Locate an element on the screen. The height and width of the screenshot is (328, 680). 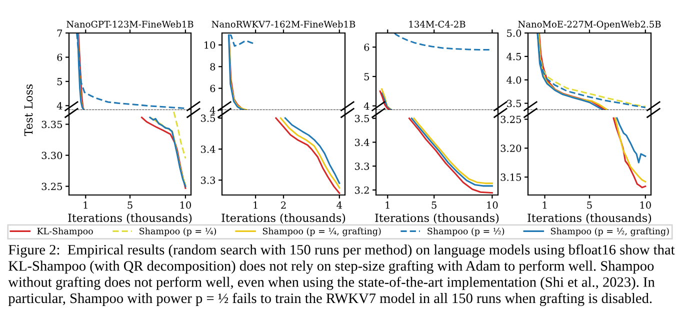
chart-title: 134M-C4-2B is located at coordinates (437, 24).